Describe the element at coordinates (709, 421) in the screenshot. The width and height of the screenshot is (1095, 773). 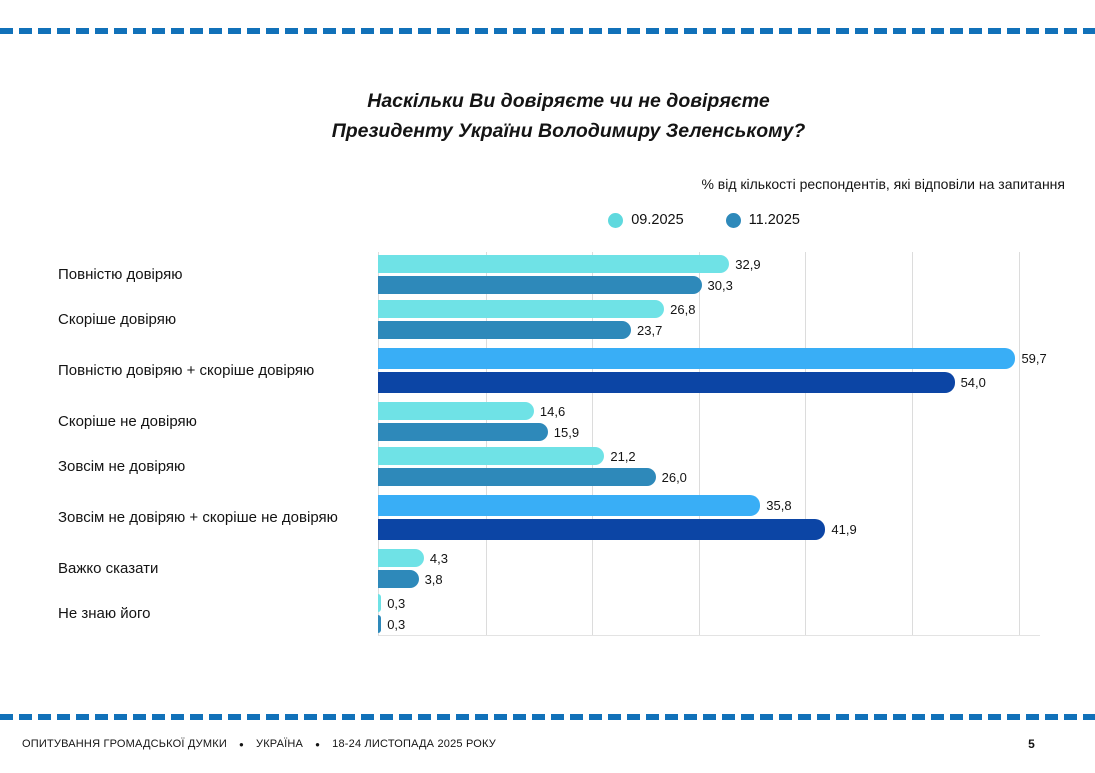
I see `bar-group: 14,6 15,9` at that location.